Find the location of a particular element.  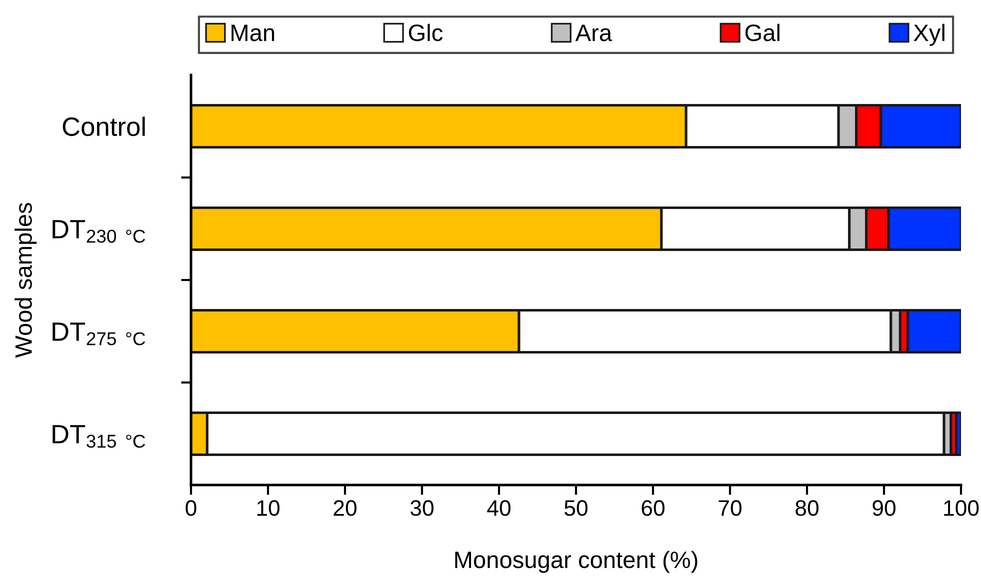

x-tick-label: 60 is located at coordinates (653, 508).